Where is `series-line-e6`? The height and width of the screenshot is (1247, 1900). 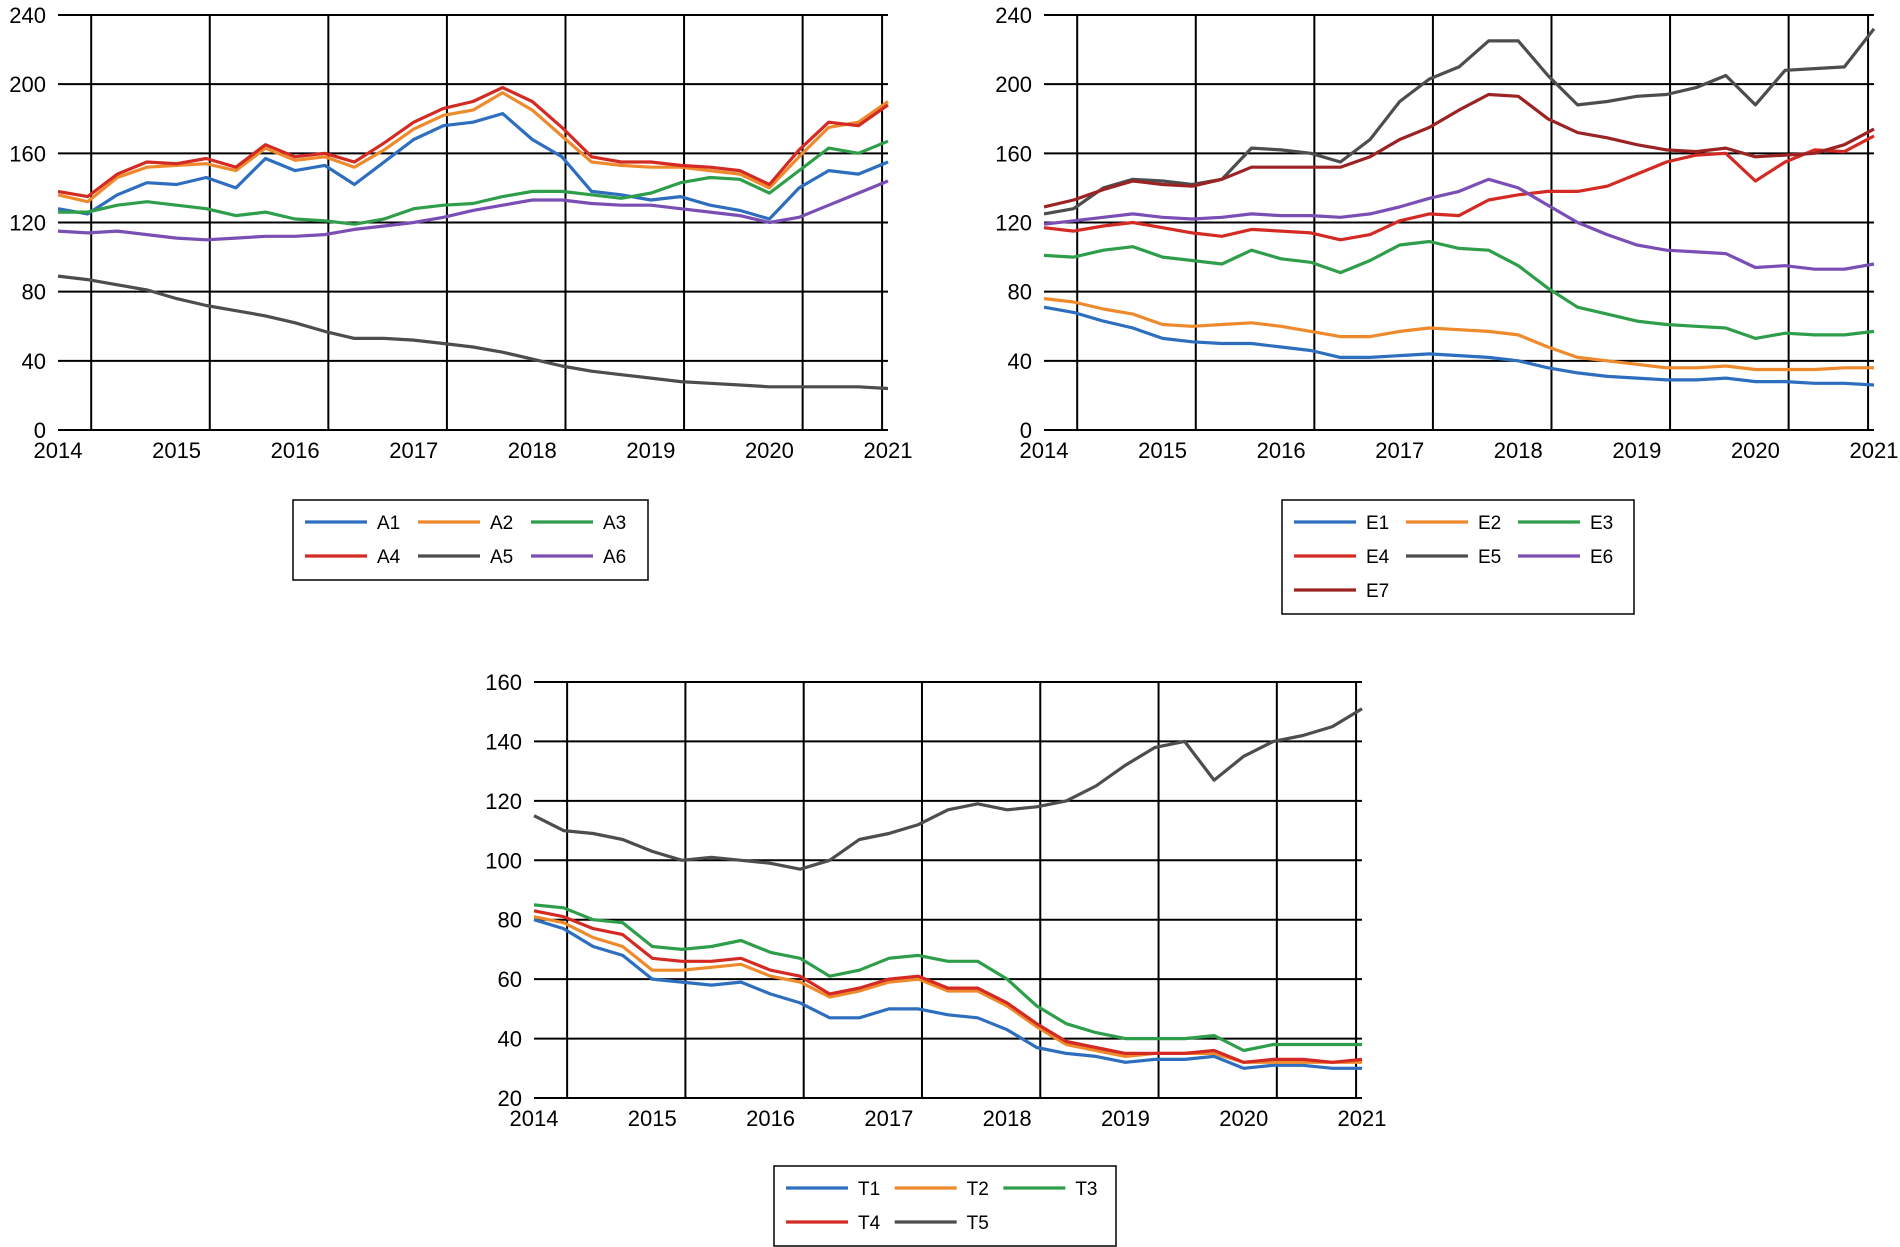 series-line-e6 is located at coordinates (1459, 224).